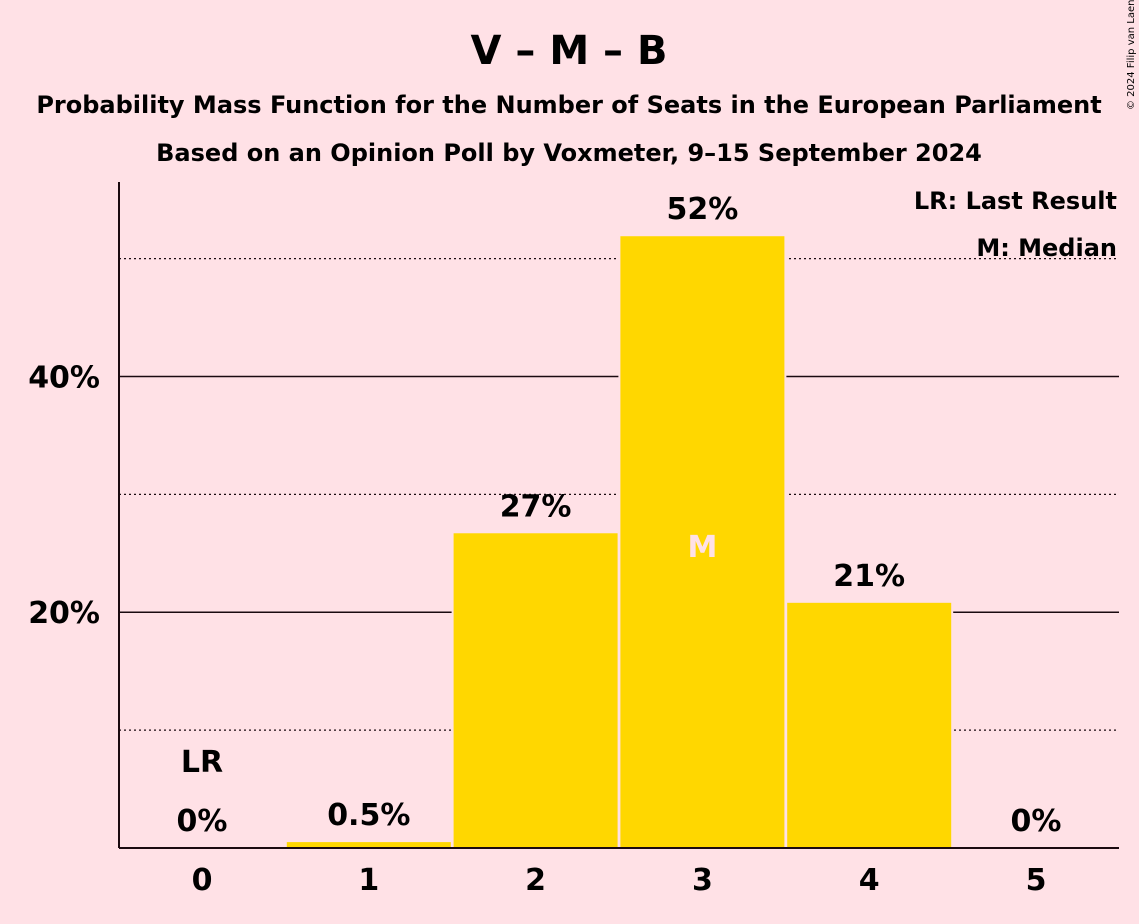  I want to click on data-label: 27%, so click(536, 506).